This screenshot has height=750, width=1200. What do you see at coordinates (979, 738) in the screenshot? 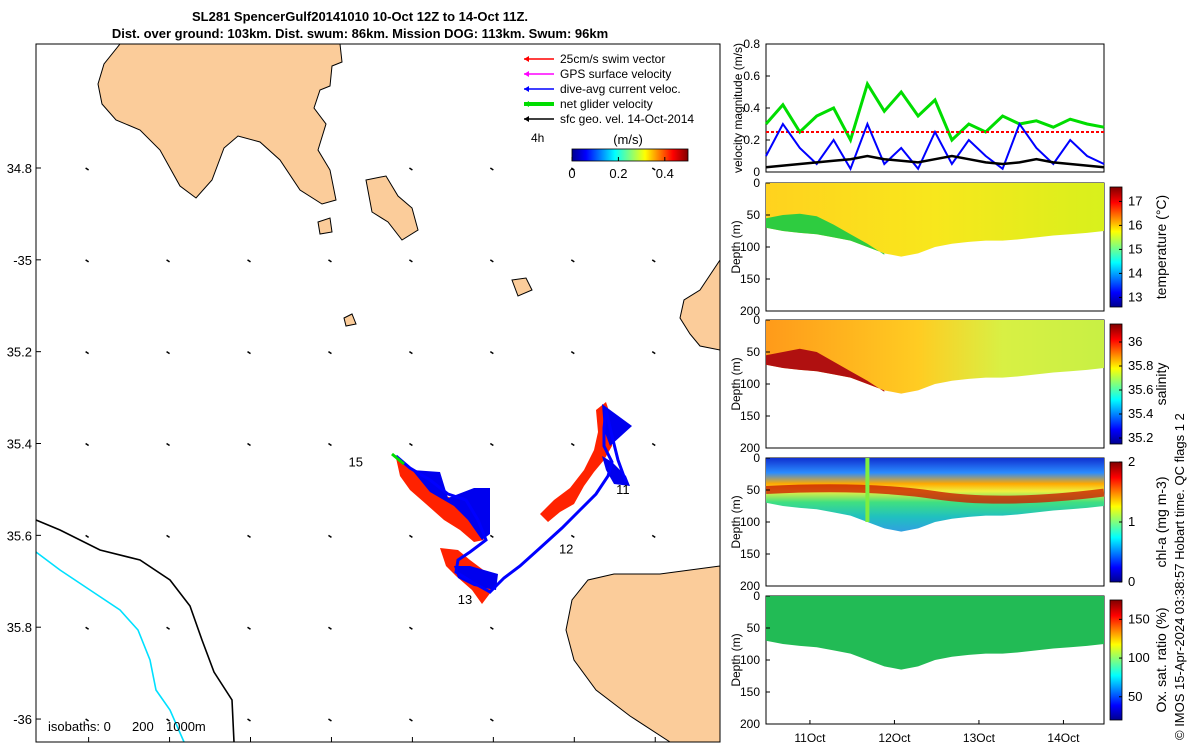
I see `time-axis-tick-label: 13Oct` at bounding box center [979, 738].